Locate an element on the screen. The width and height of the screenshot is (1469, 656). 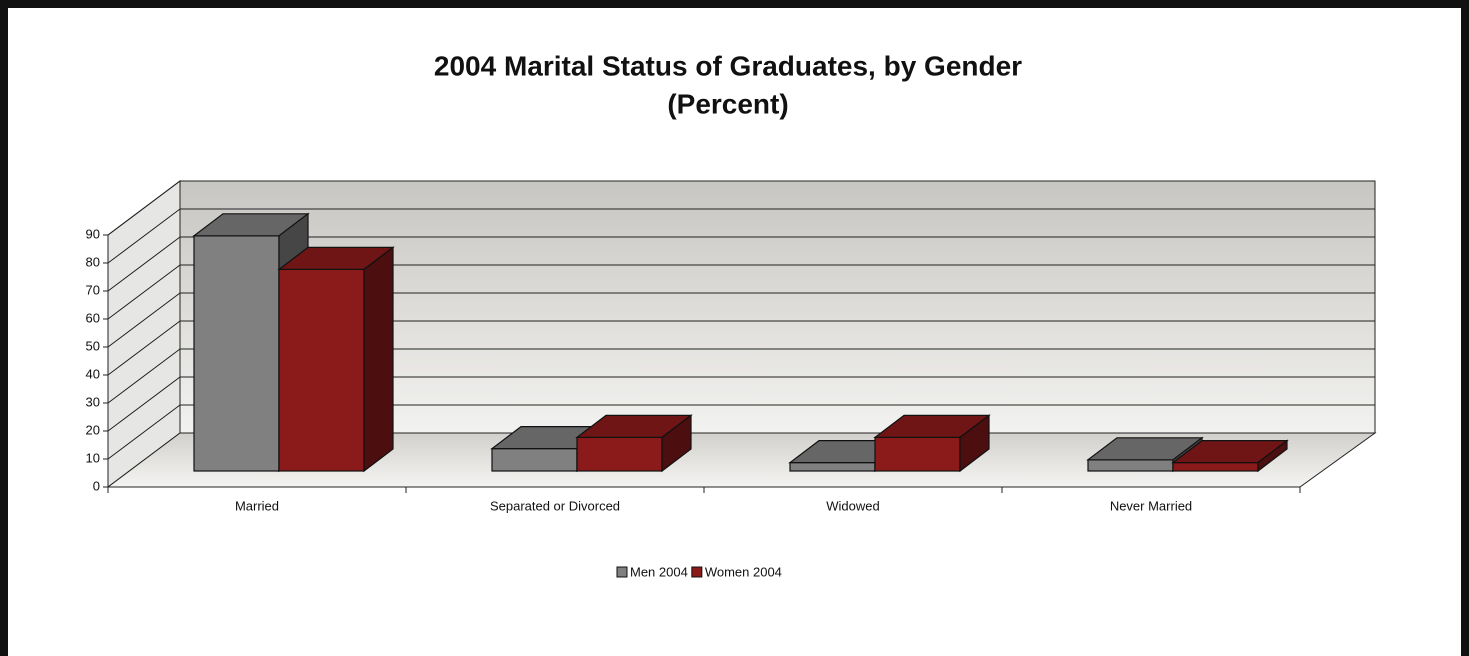
y-tick-label: 90 is located at coordinates (93, 233).